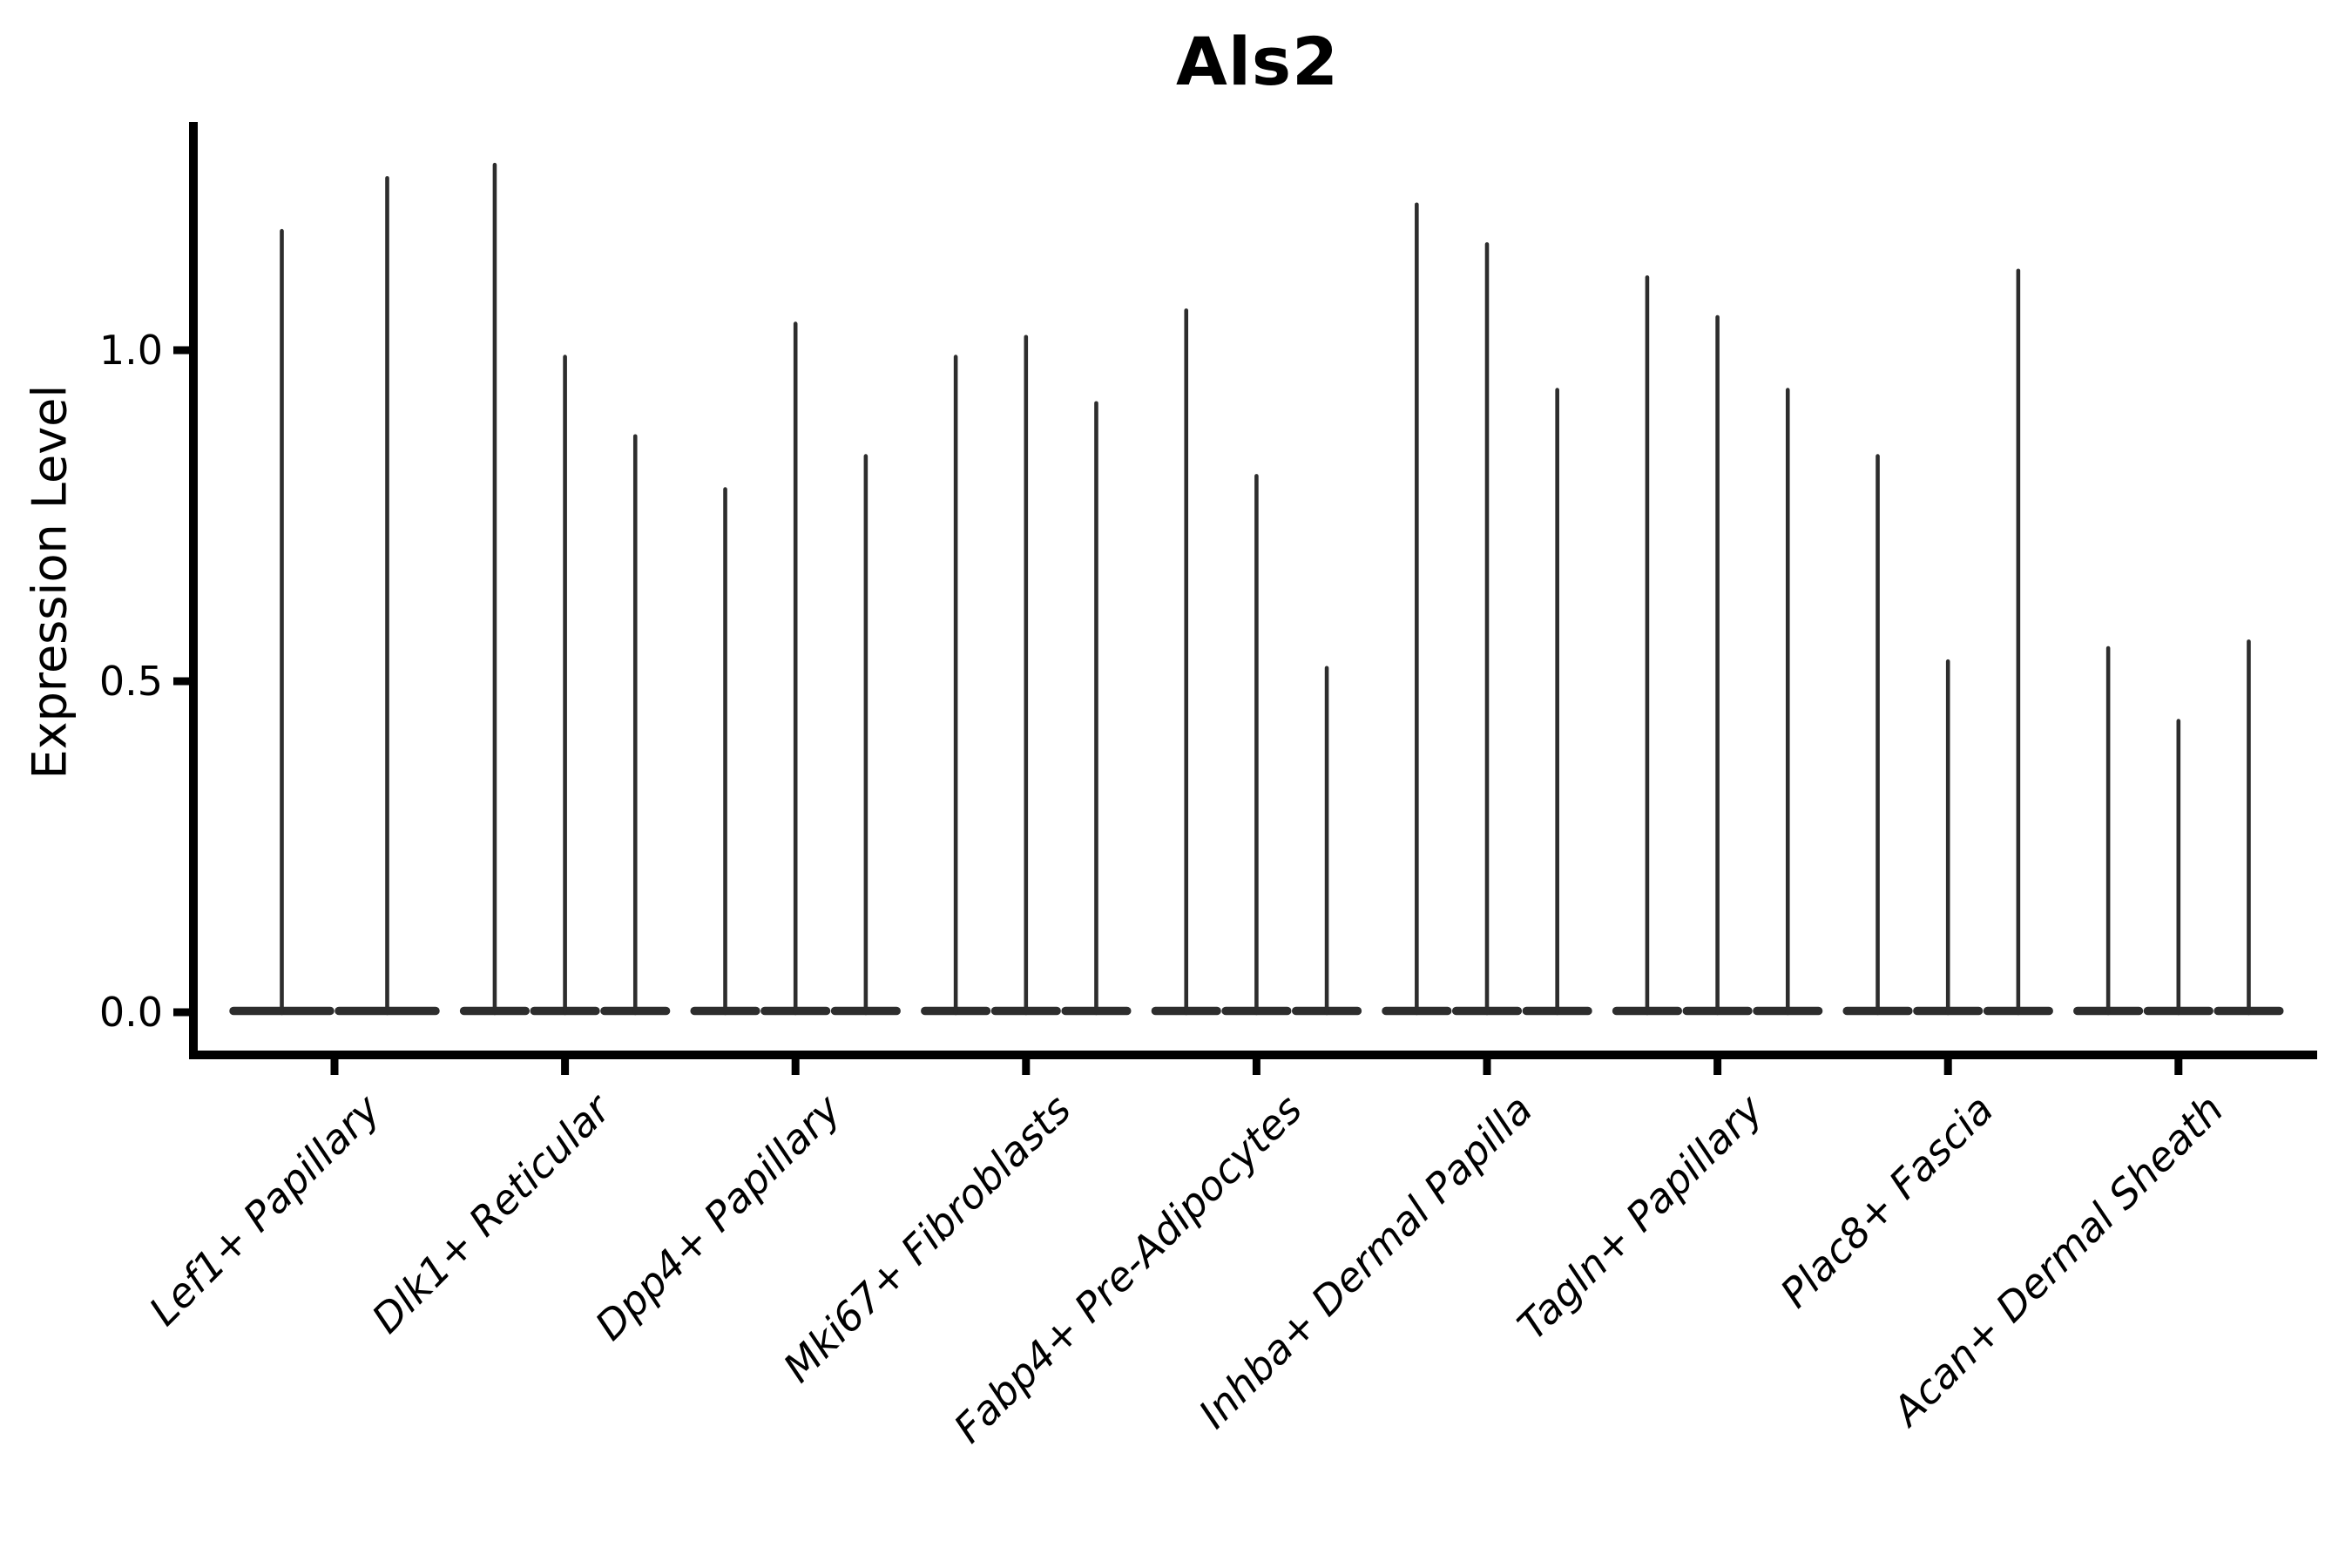 This screenshot has height=1568, width=2352. Describe the element at coordinates (193, 590) in the screenshot. I see `y-axis-spine` at that location.